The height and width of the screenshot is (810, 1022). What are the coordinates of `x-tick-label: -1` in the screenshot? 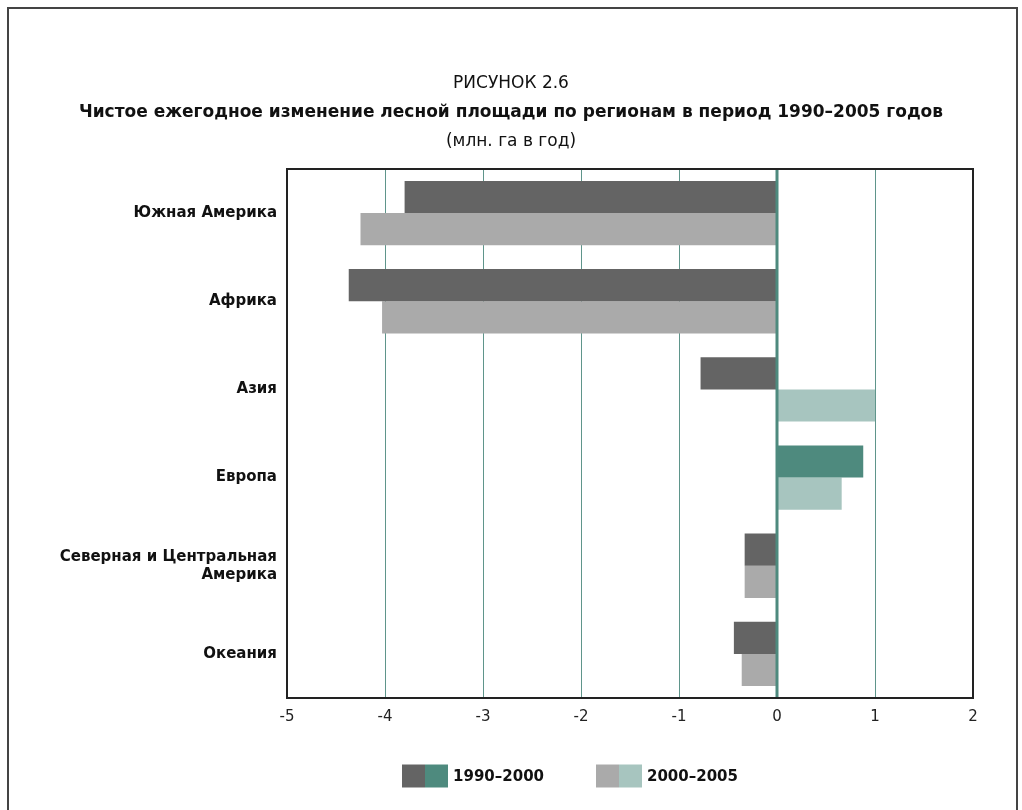 It's located at (679, 715).